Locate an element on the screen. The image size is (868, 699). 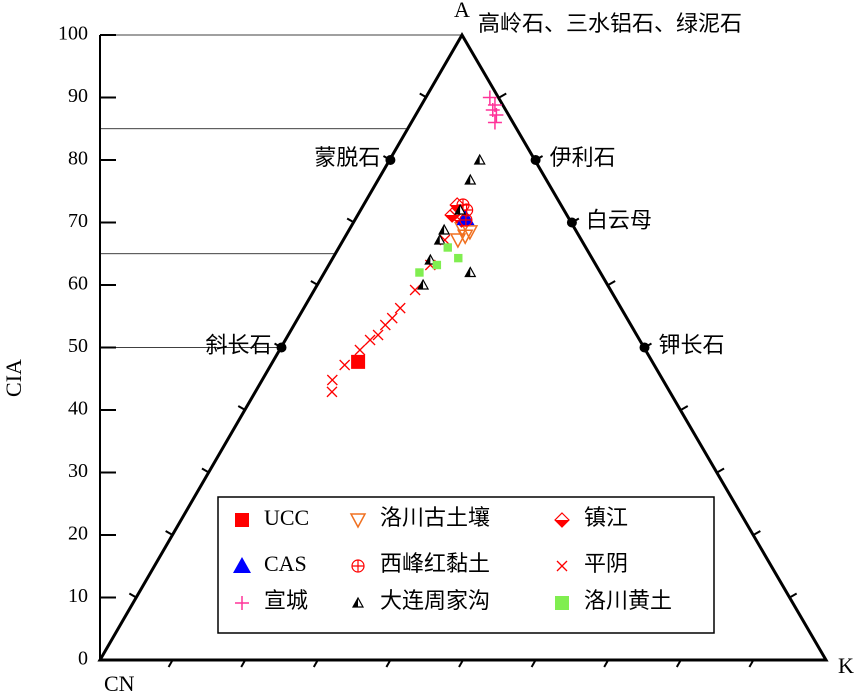
mineral-label: 蒙脱石 is located at coordinates (347, 157).